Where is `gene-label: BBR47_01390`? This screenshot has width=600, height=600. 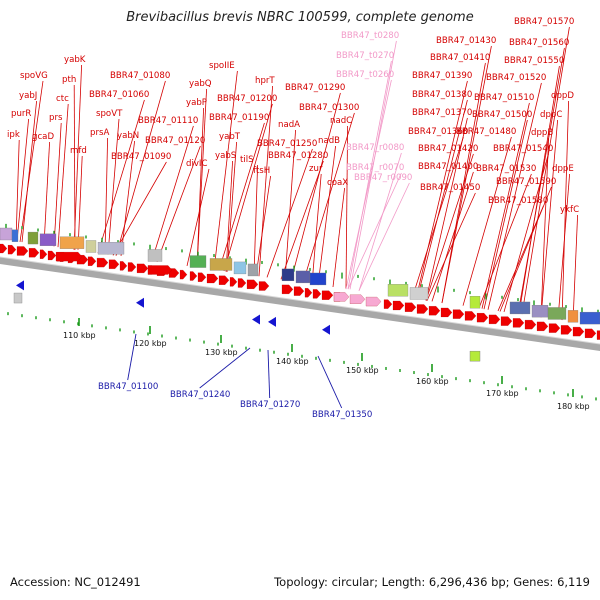
gene-label: BBR47_01390 is located at coordinates (442, 76).